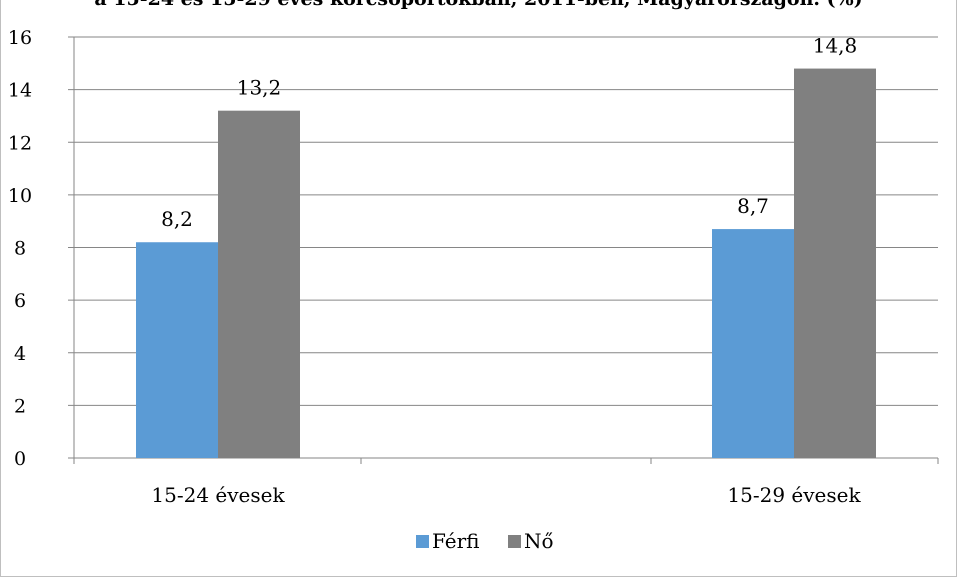 Image resolution: width=957 pixels, height=578 pixels. What do you see at coordinates (753, 206) in the screenshot?
I see `data-label: 8,7` at bounding box center [753, 206].